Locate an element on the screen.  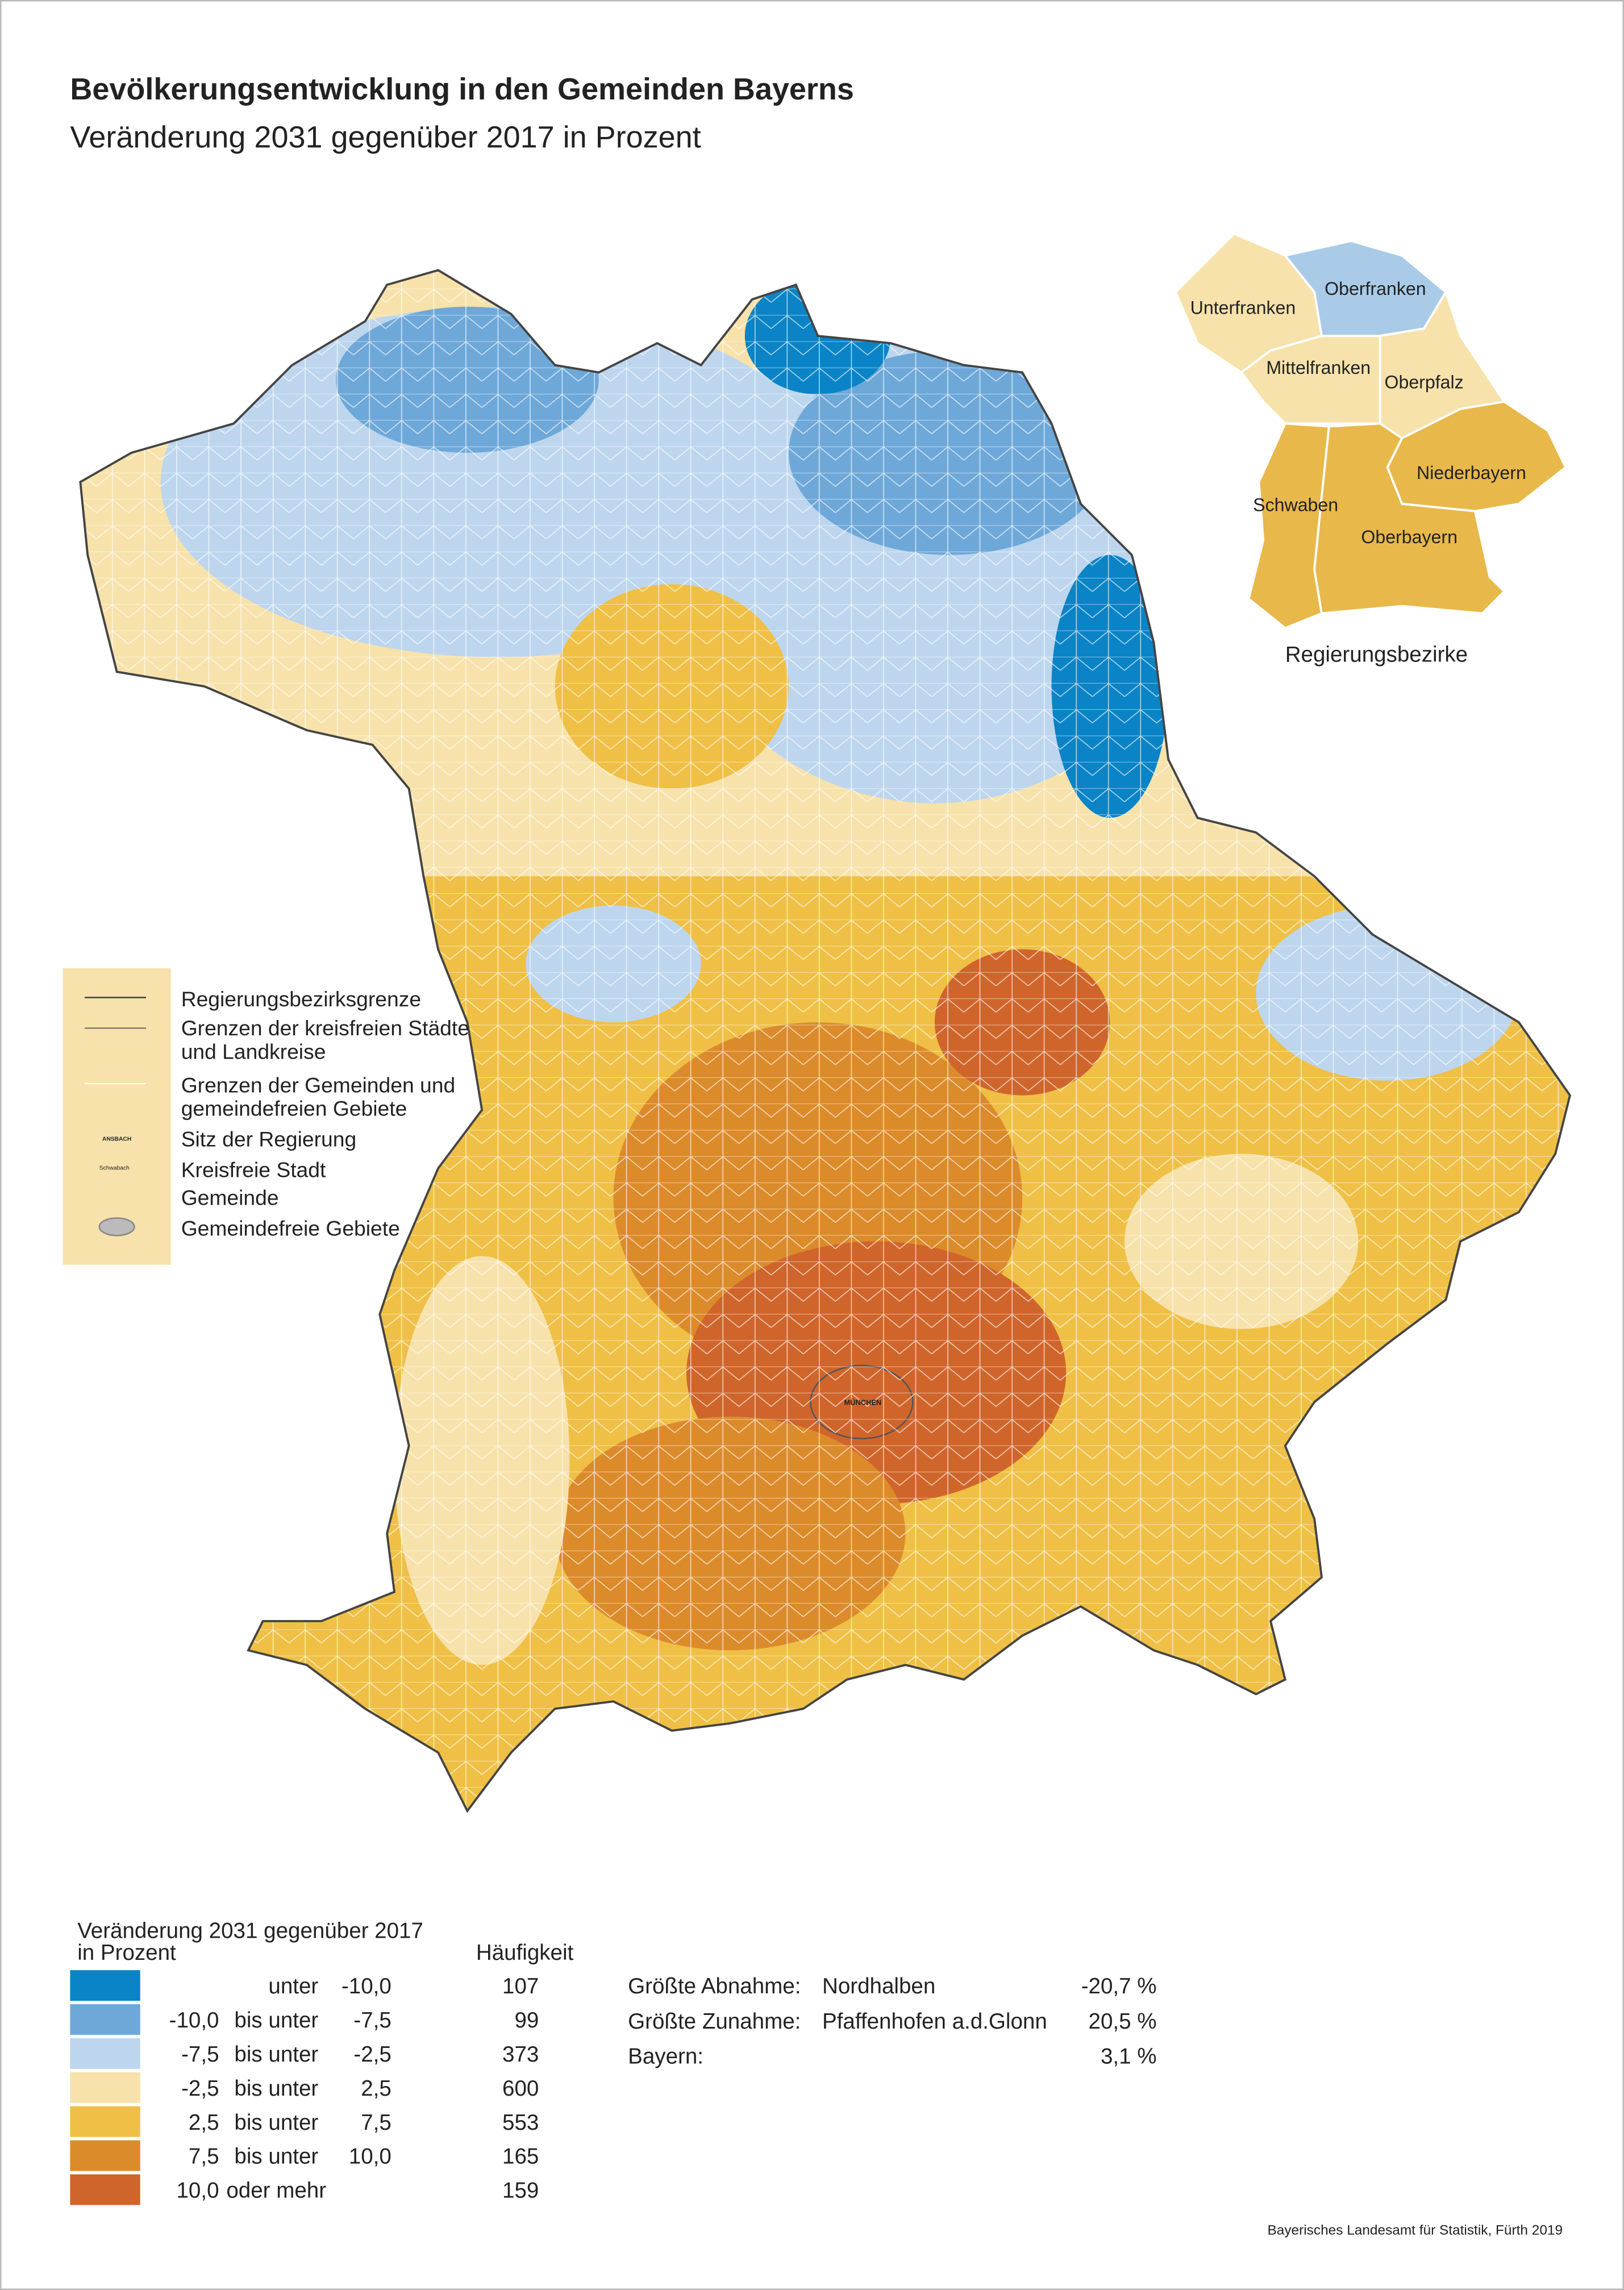
class-heading: Veränderung 2031 gegenüber 2017 is located at coordinates (250, 1931).